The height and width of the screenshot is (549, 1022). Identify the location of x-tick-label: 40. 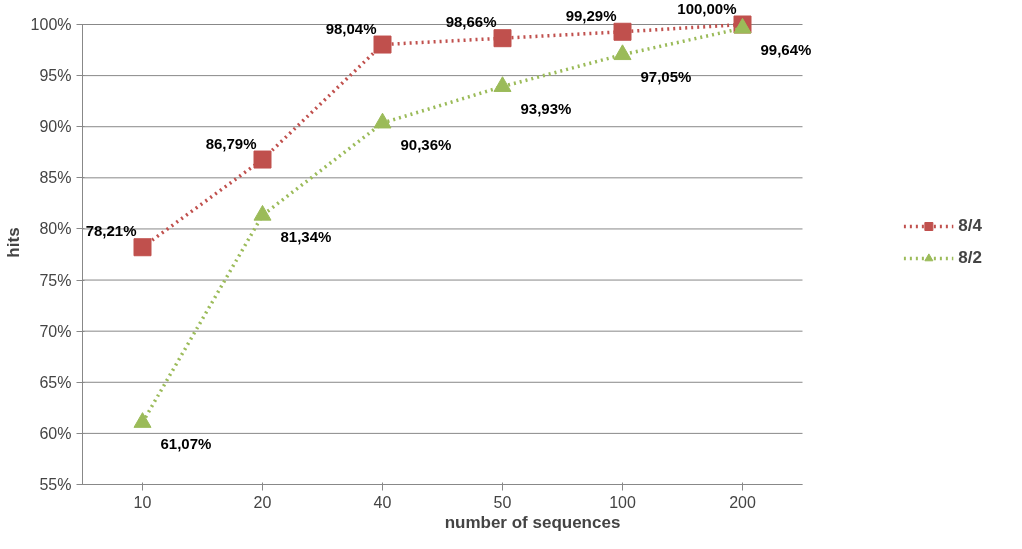
(382, 502).